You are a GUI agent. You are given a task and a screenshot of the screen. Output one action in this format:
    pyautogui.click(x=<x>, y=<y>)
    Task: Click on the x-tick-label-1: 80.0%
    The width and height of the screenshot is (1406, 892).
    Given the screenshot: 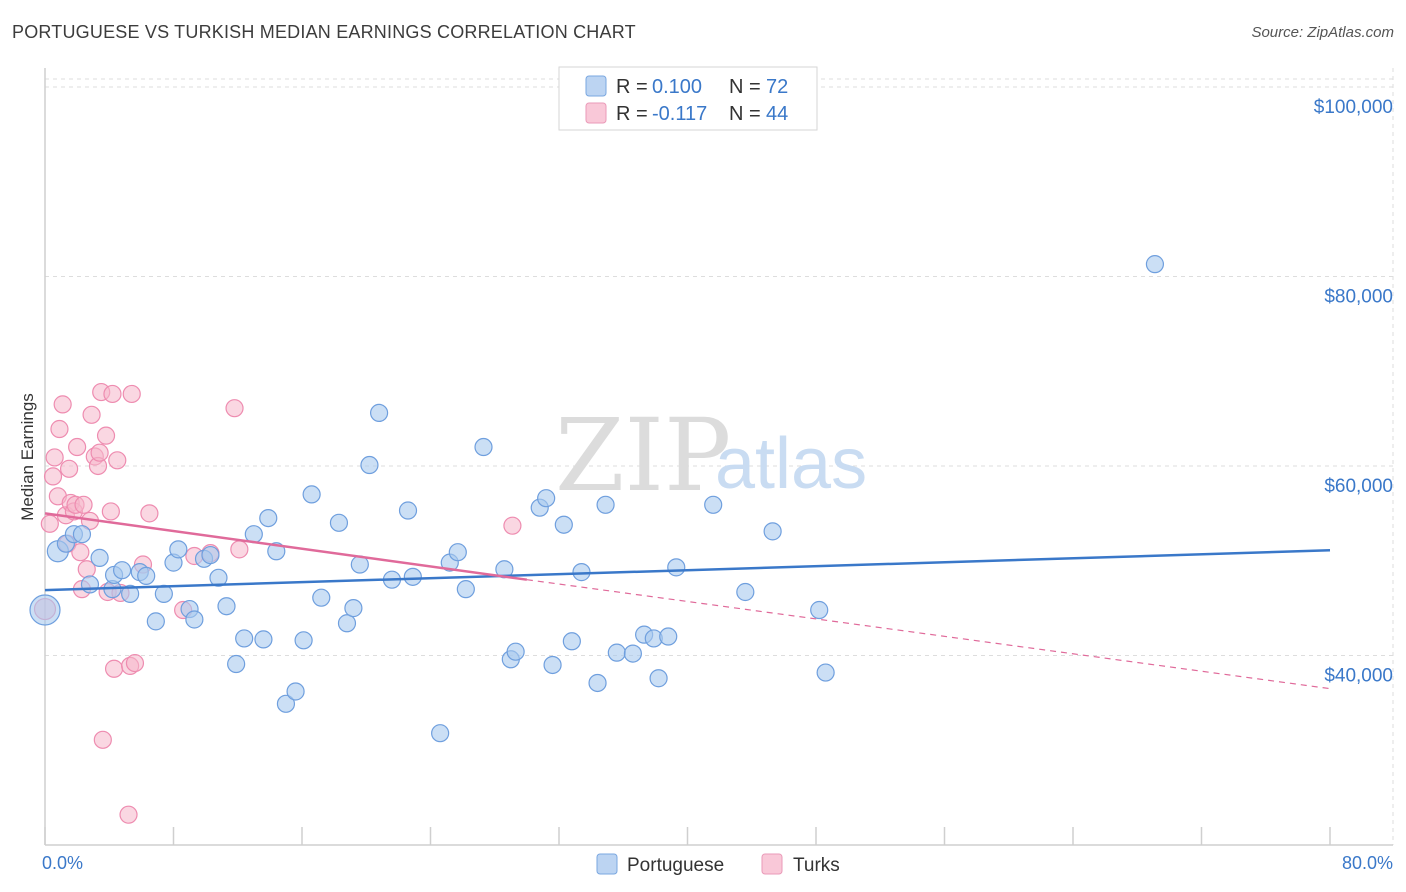 What is the action you would take?
    pyautogui.click(x=1367, y=863)
    